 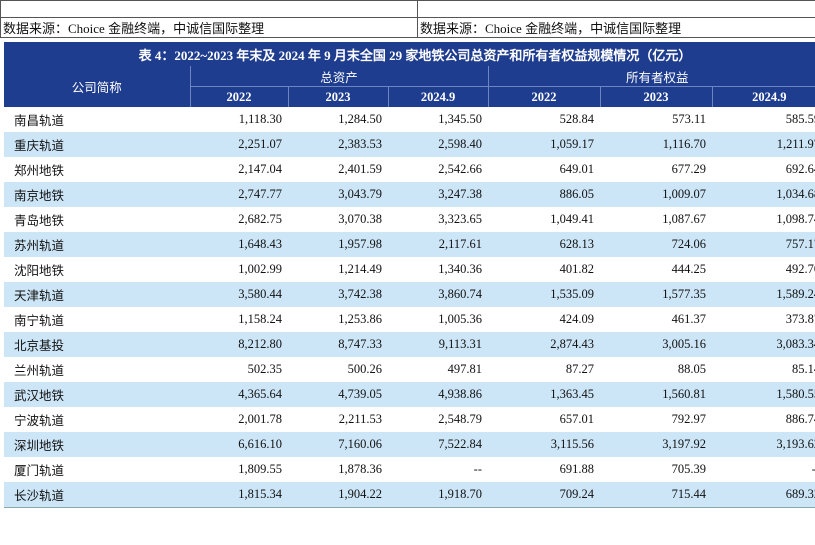 What do you see at coordinates (795, 219) in the screenshot?
I see `value-cell: 1,098.74` at bounding box center [795, 219].